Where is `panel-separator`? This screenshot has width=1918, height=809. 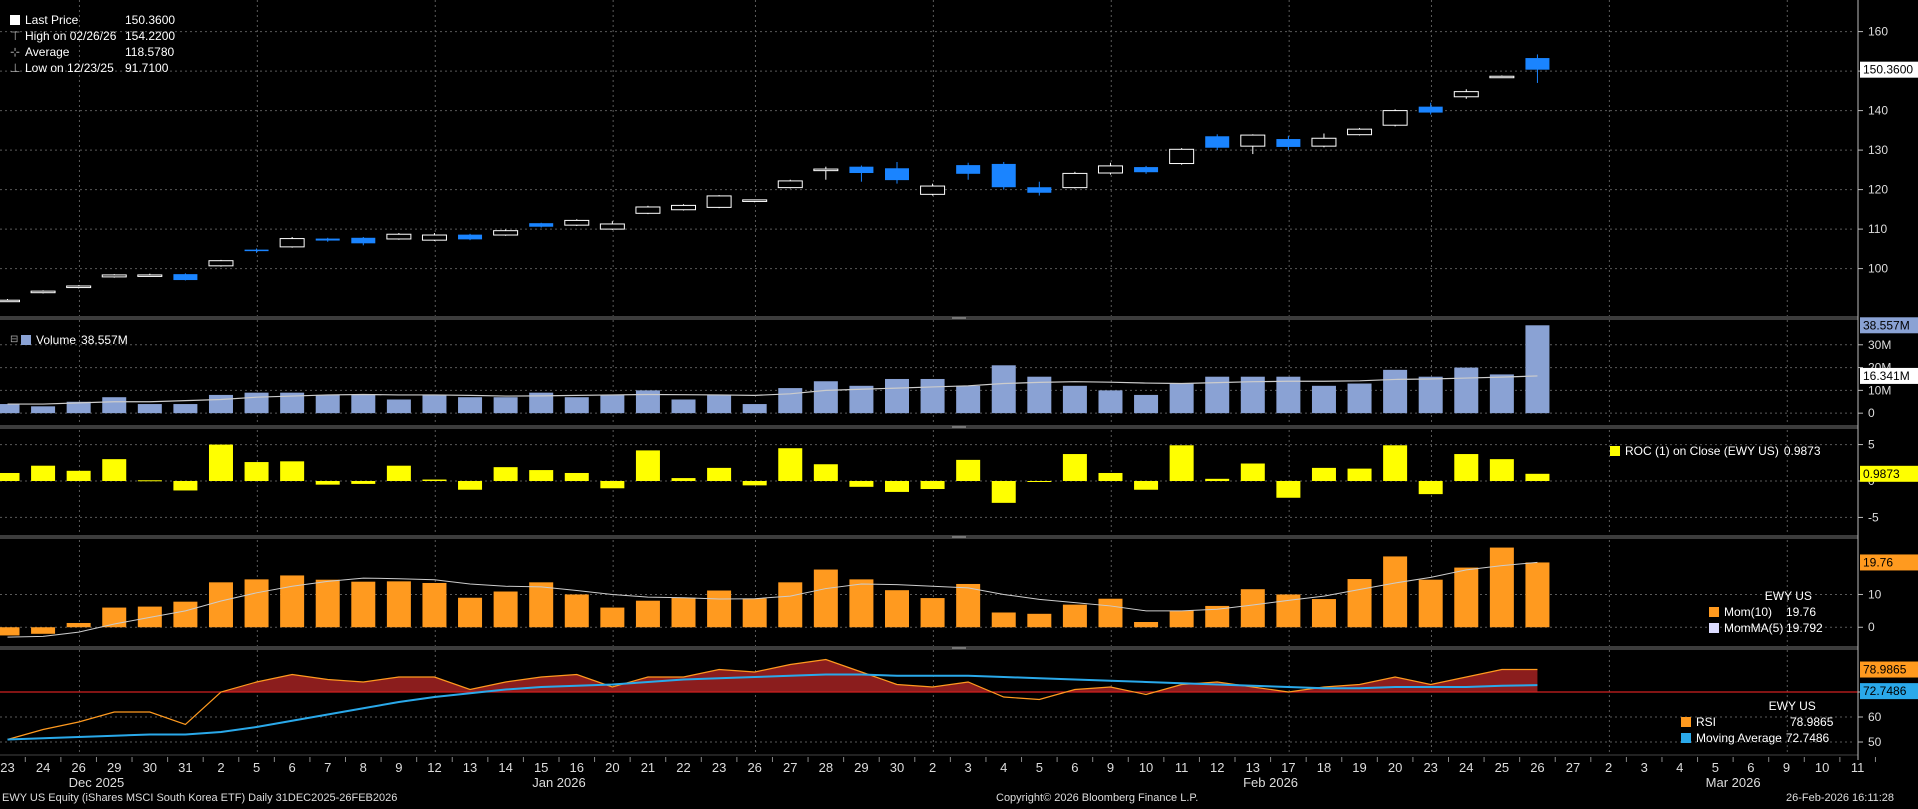 panel-separator is located at coordinates (929, 427).